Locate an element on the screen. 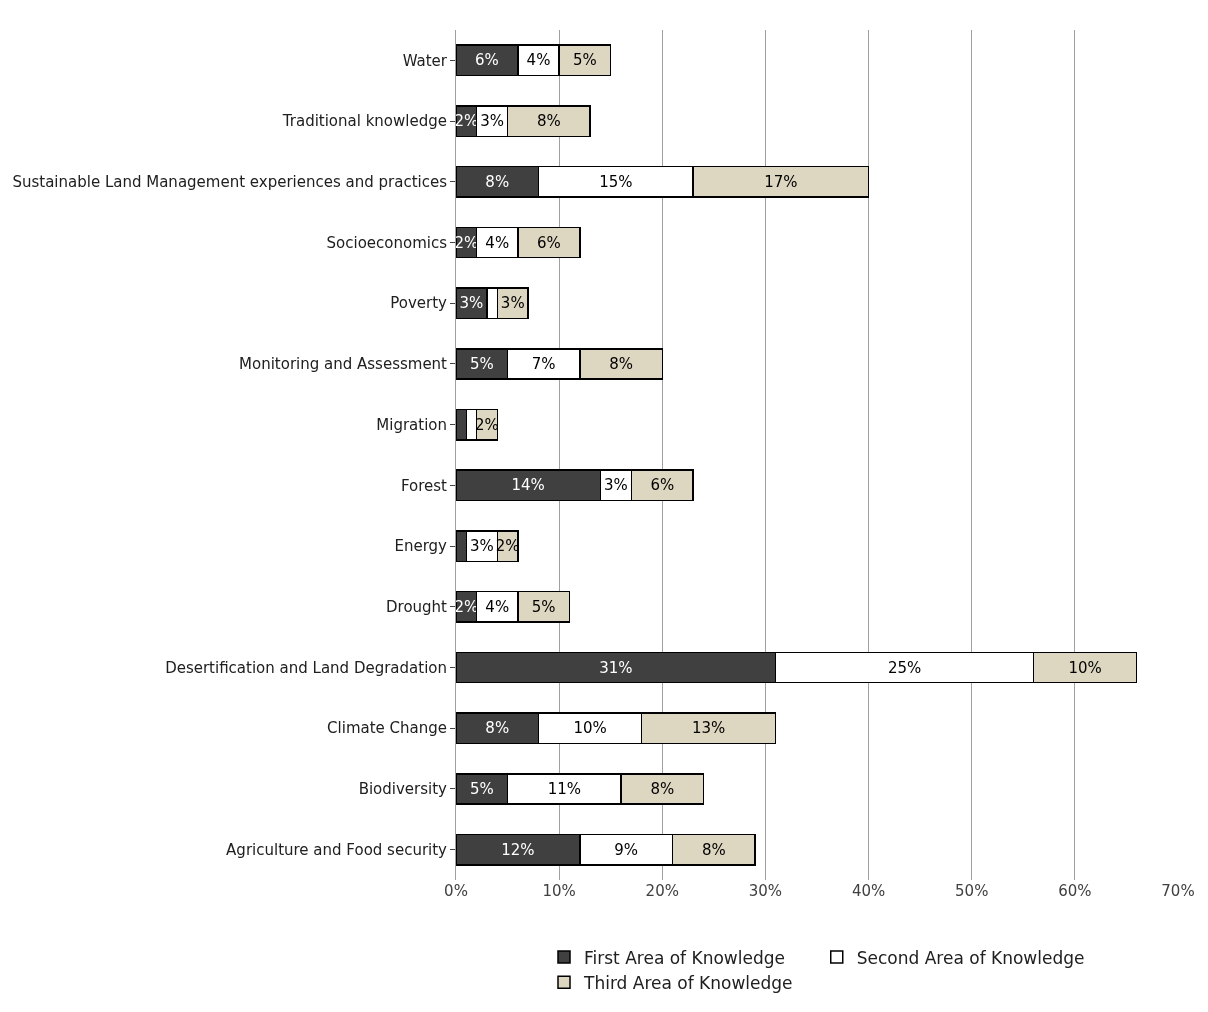 This screenshot has width=1208, height=1012. data-label: 31% is located at coordinates (616, 667).